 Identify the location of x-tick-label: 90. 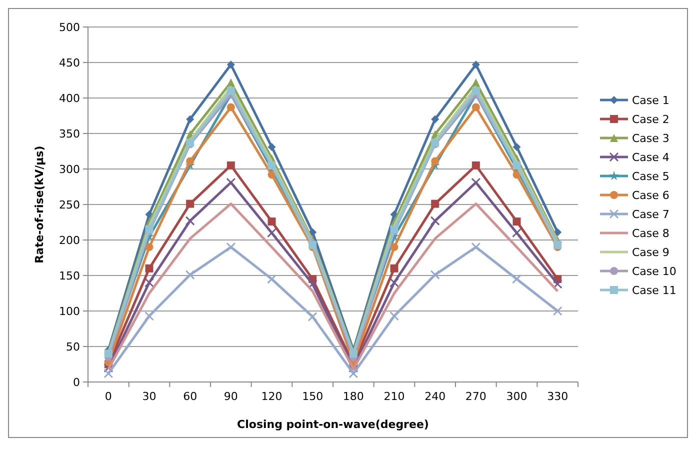
(231, 396).